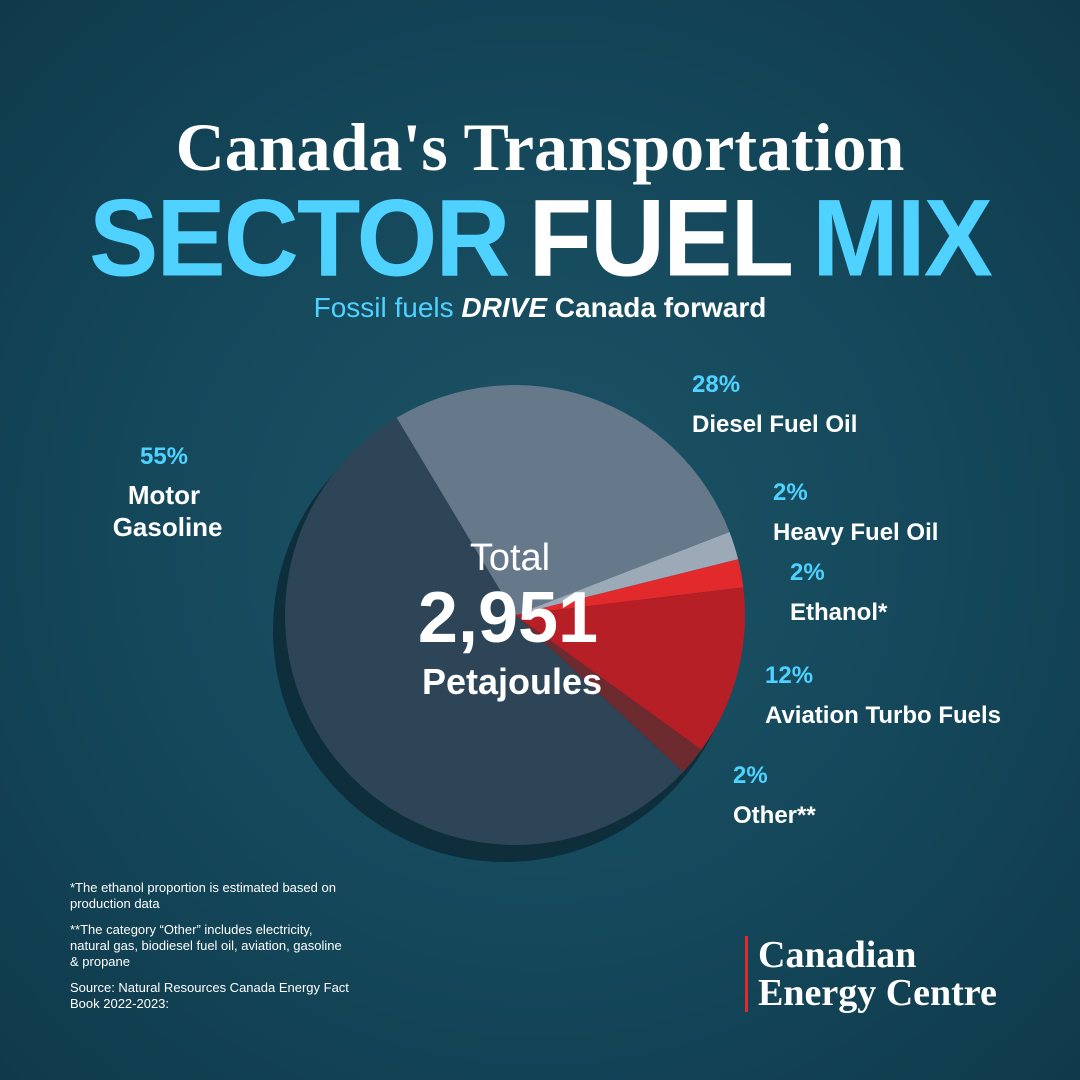  I want to click on title-word: SECTOR, so click(299, 239).